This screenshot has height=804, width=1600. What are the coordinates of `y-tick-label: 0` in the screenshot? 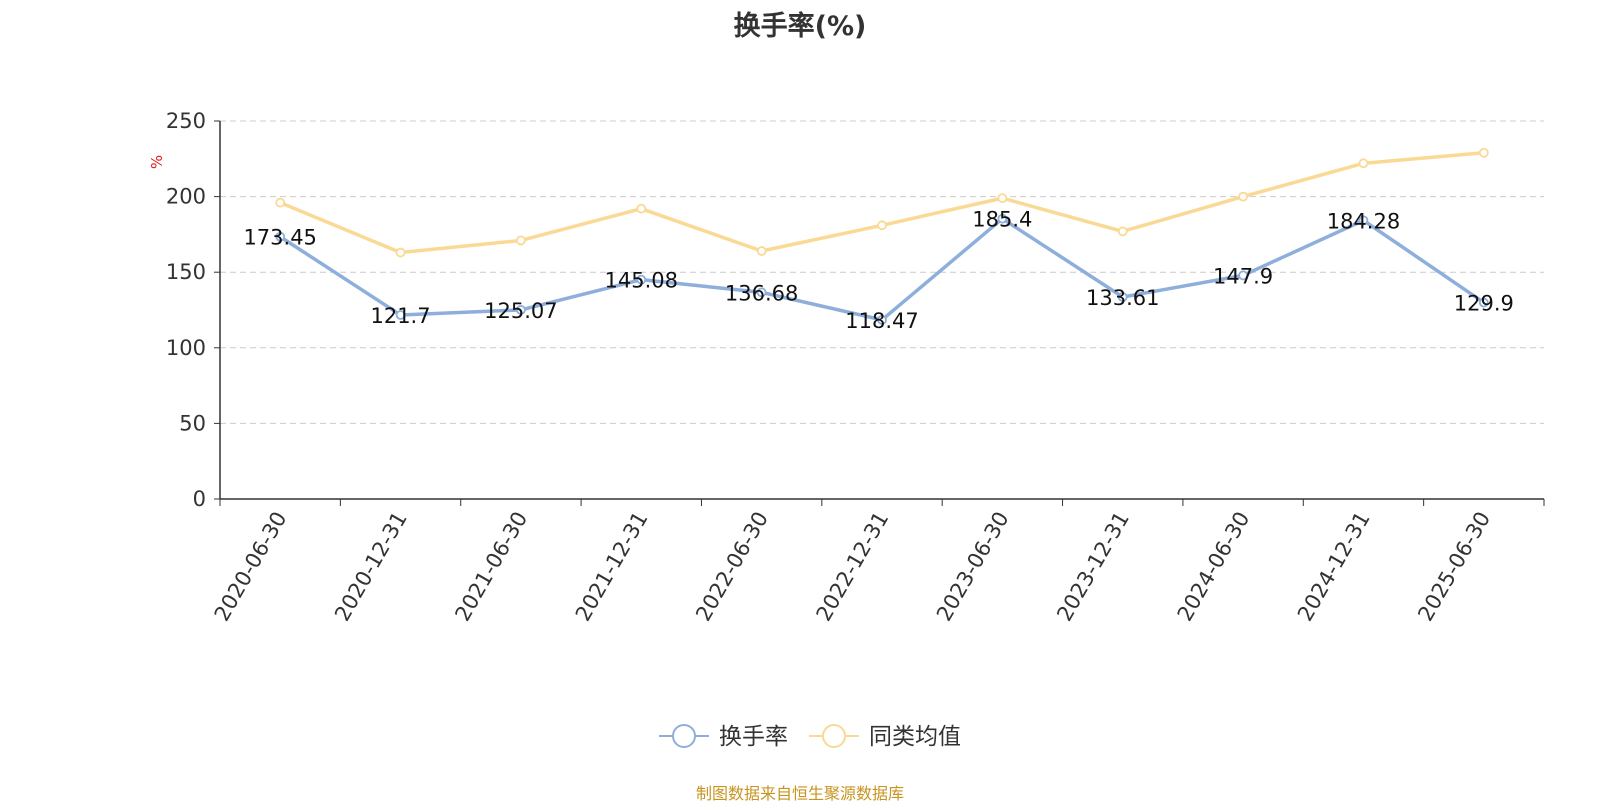 It's located at (199, 499).